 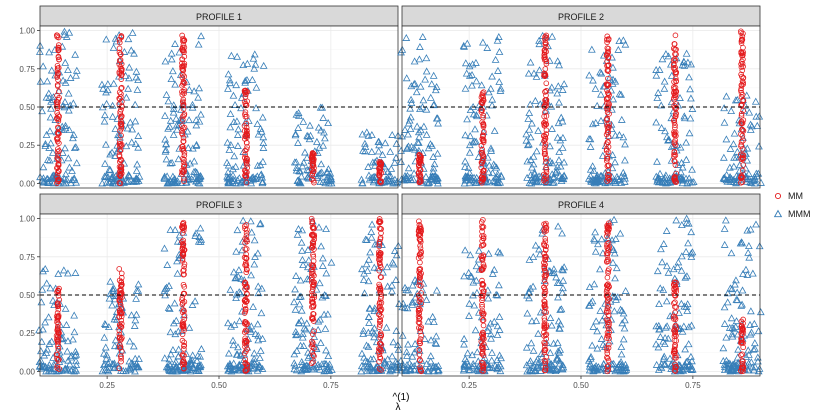 I want to click on legend-label: MMM, so click(x=799, y=214).